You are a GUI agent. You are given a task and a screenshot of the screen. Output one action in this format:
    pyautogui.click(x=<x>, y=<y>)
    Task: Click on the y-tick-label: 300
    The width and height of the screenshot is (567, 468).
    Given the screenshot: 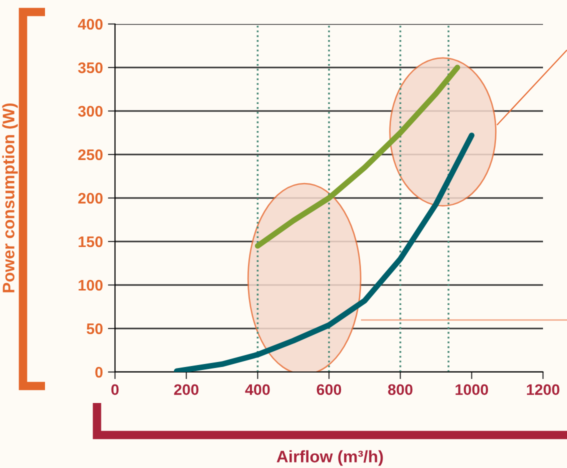 What is the action you would take?
    pyautogui.click(x=90, y=111)
    